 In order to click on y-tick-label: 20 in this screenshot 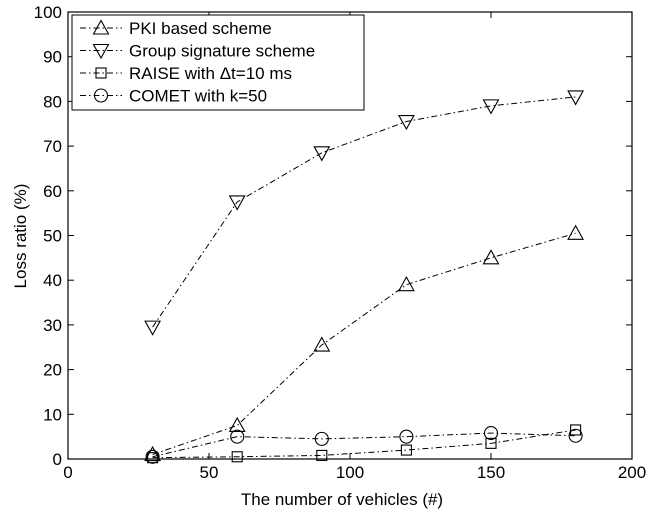, I will do `click(52, 370)`.